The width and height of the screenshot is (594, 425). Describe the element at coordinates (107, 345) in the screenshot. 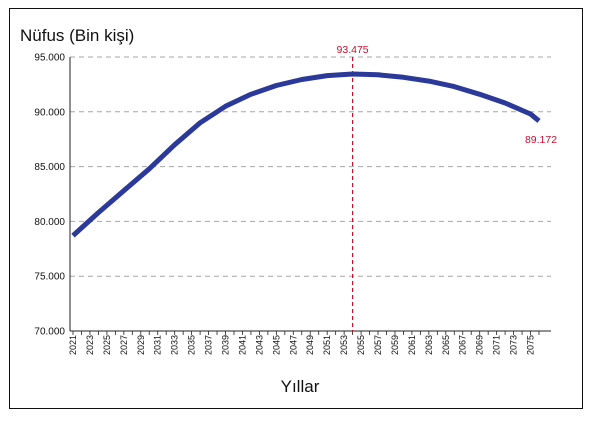

I see `x-tick-label: 2025` at that location.